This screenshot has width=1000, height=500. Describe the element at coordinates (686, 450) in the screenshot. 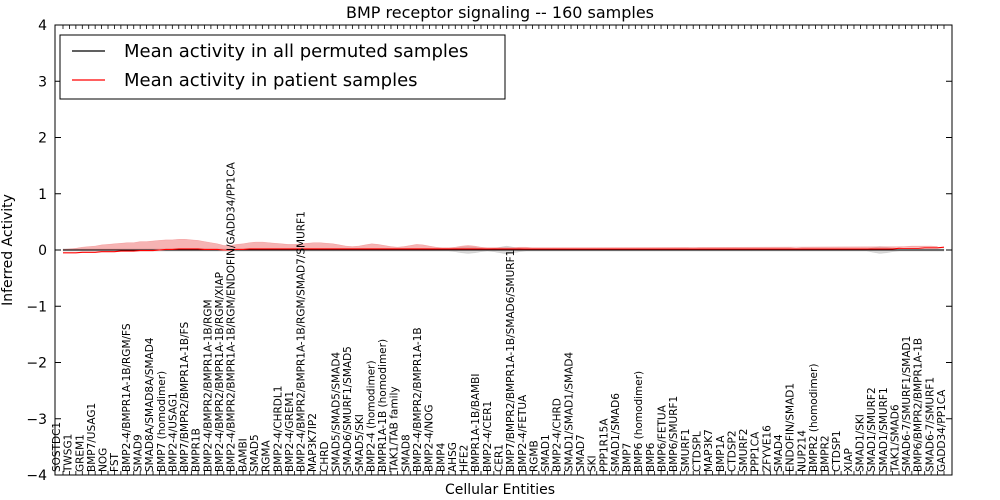

I see `category-label: SMURF1` at that location.